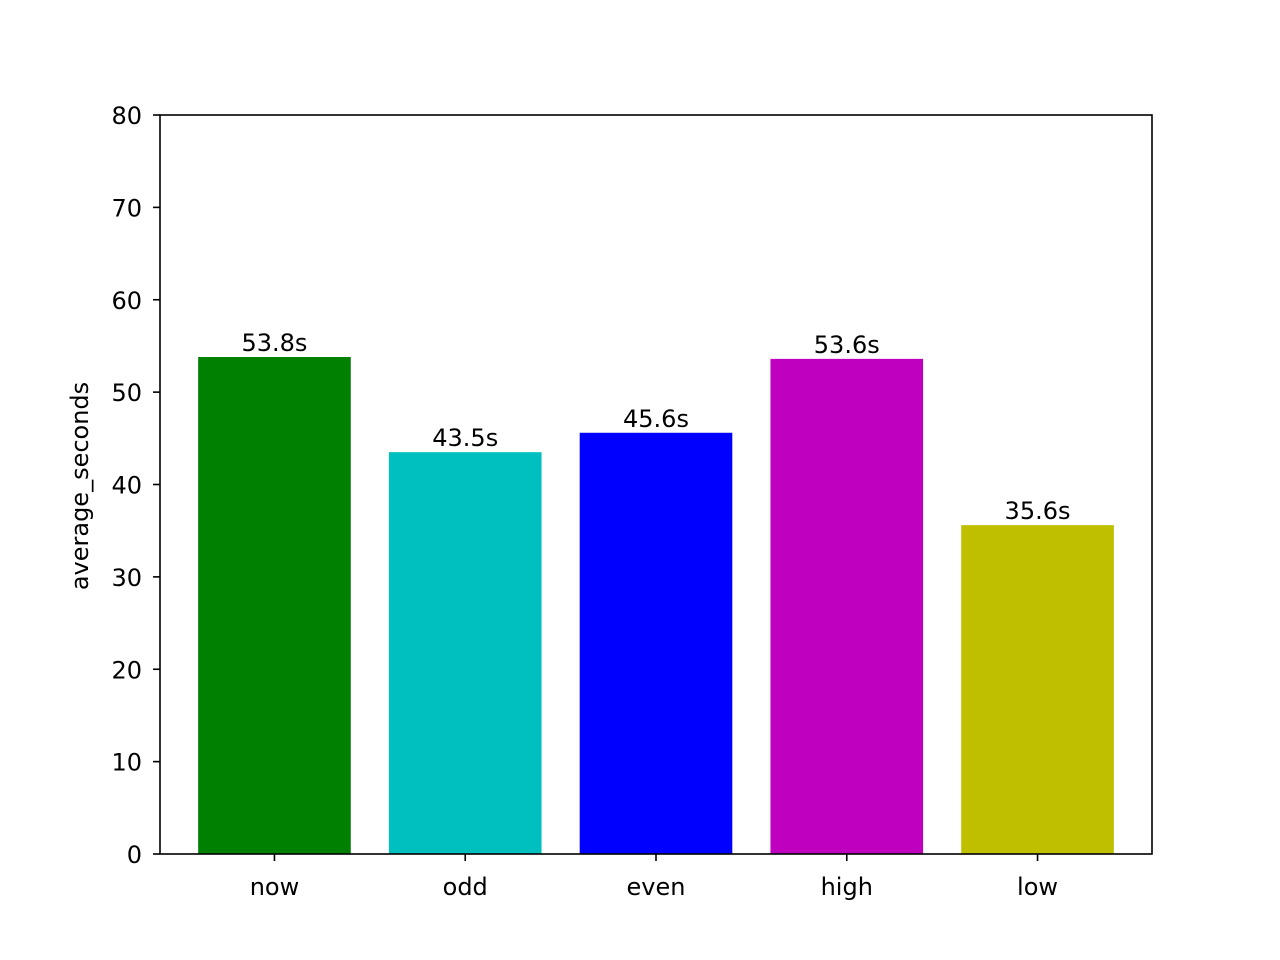 The height and width of the screenshot is (960, 1280). Describe the element at coordinates (80, 486) in the screenshot. I see `y-axis-label: average_seconds` at that location.